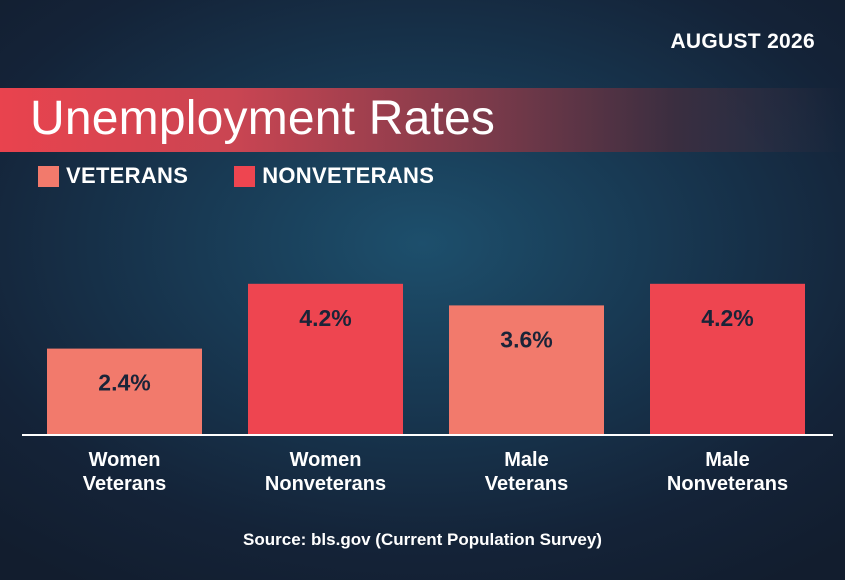 The height and width of the screenshot is (580, 845). I want to click on bar-value-label-4: 4.2%, so click(727, 318).